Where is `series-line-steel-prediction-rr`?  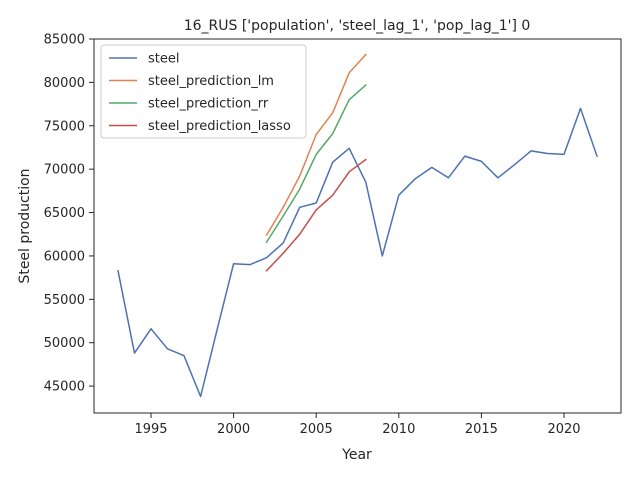 series-line-steel-prediction-rr is located at coordinates (316, 163).